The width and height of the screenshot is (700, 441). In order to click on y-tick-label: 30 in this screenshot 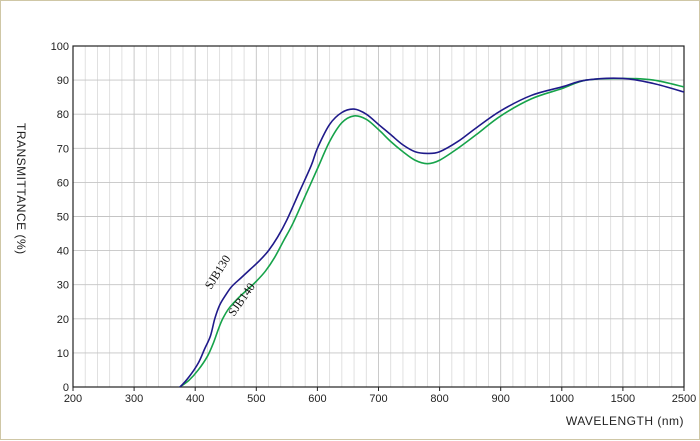, I will do `click(63, 286)`.